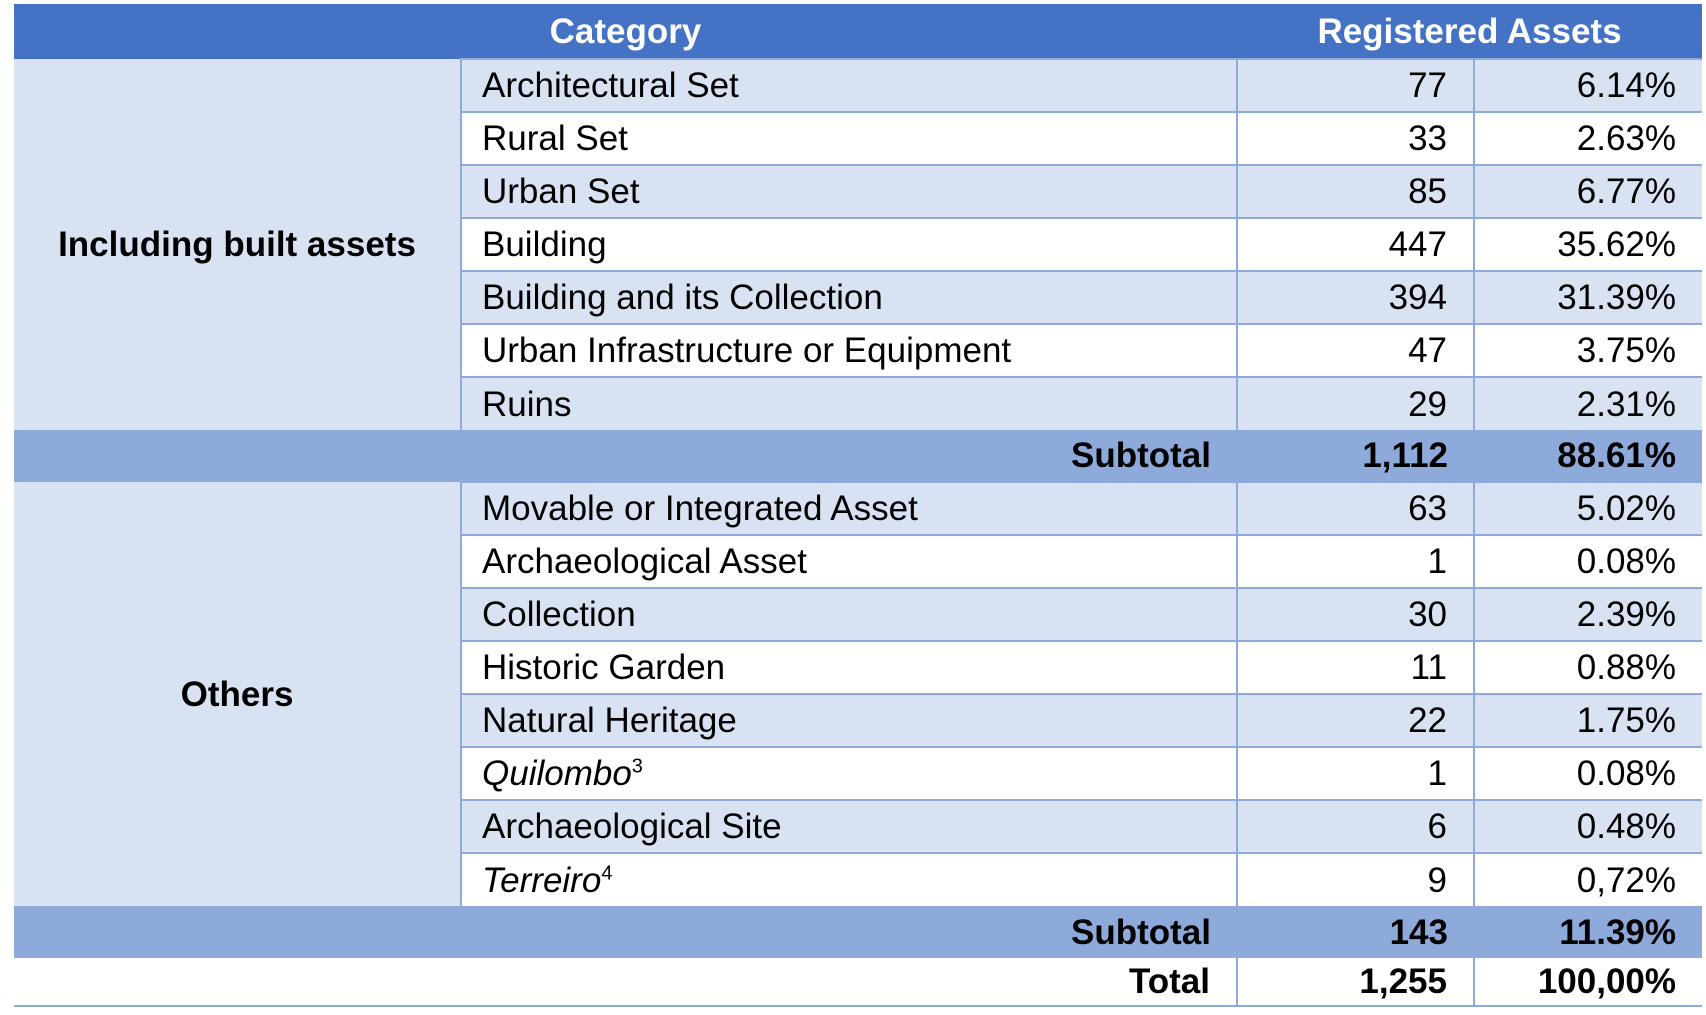  I want to click on asset-percentage: 2.39%, so click(1588, 614).